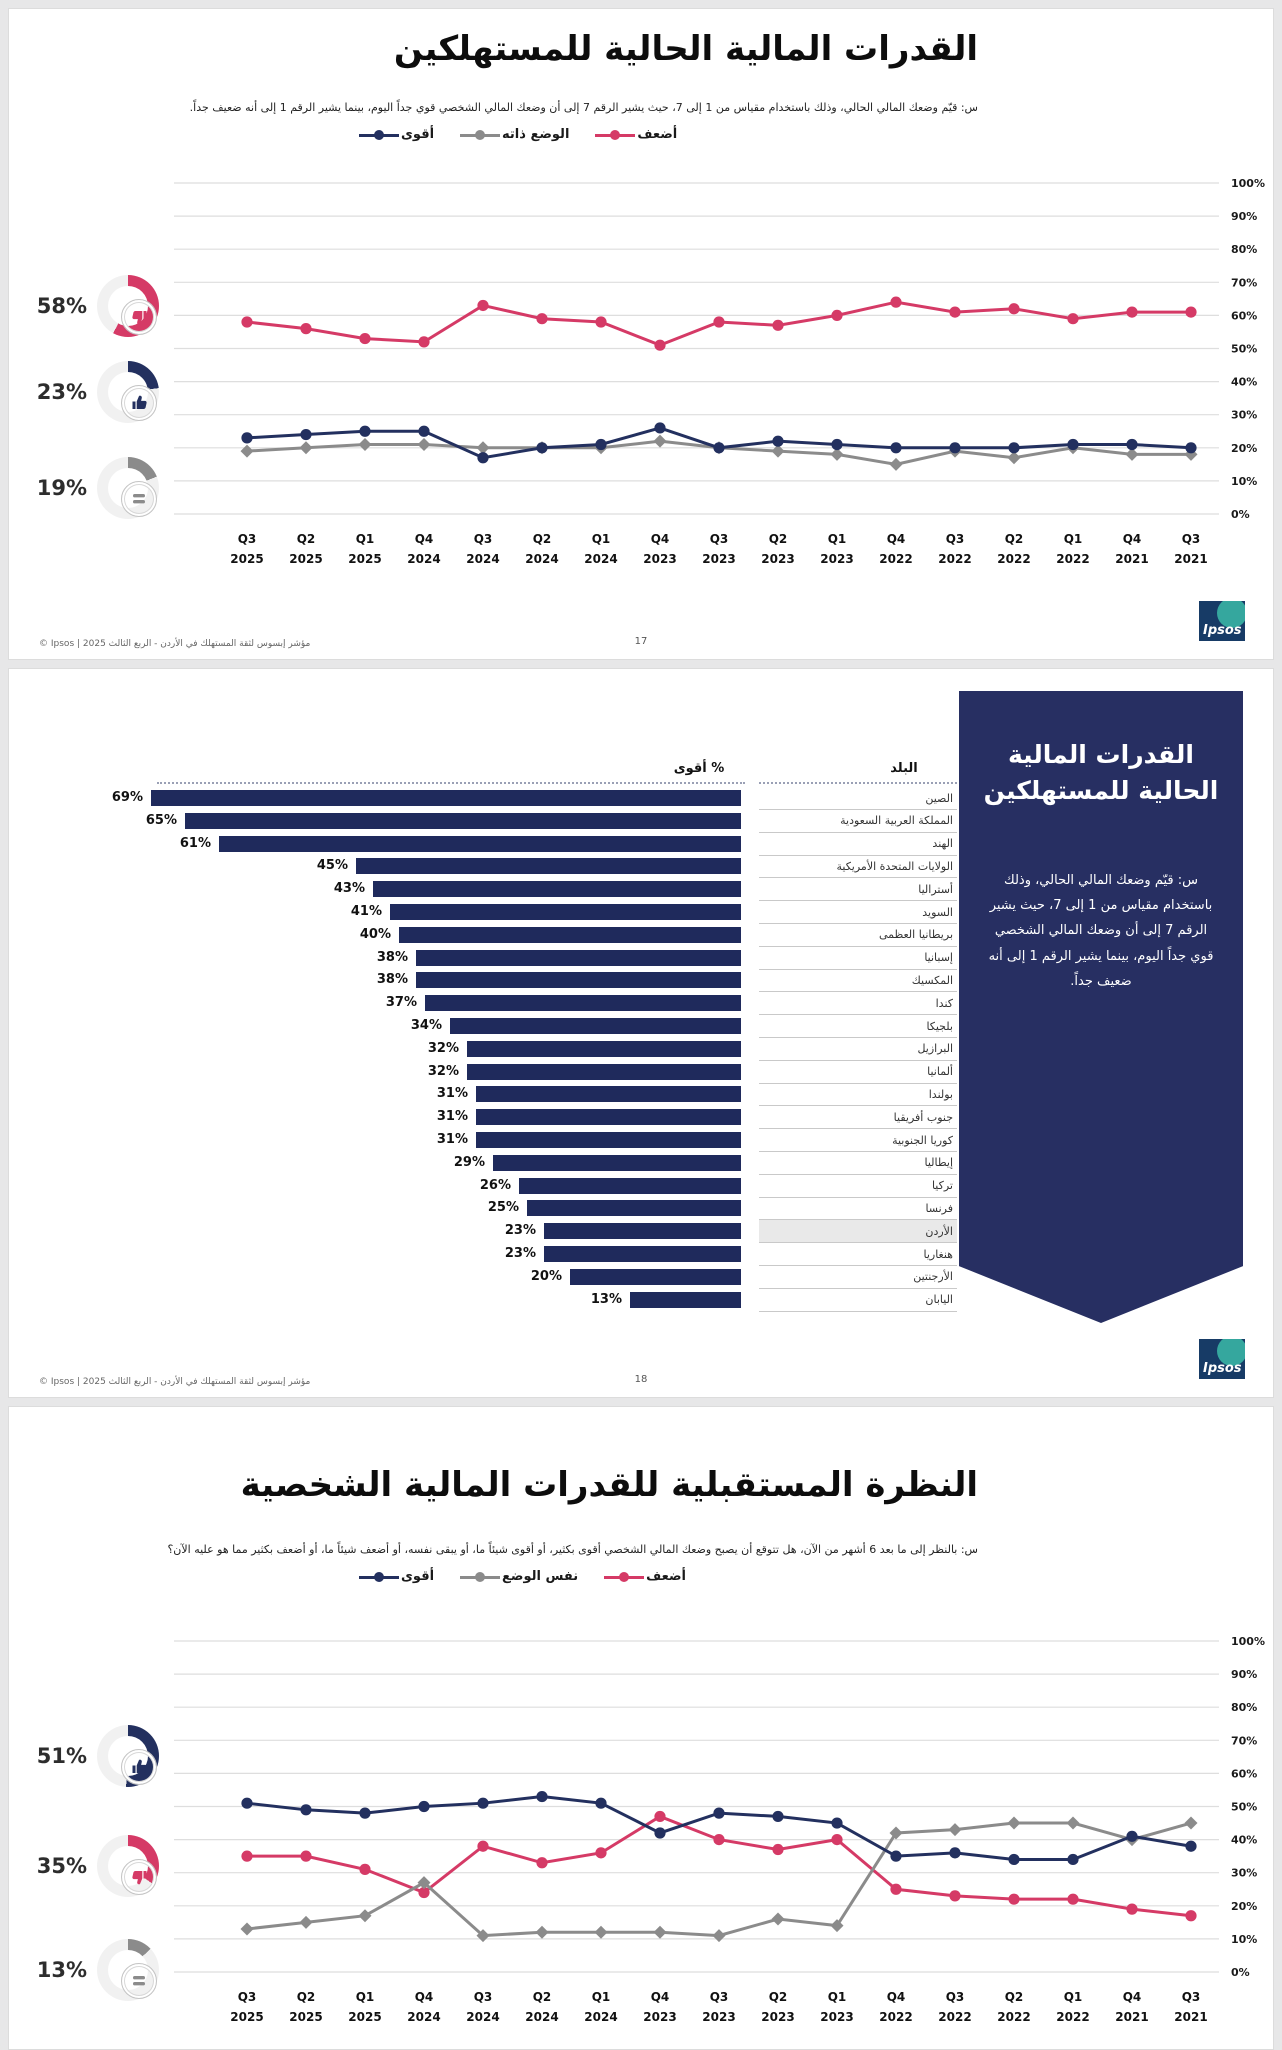 The height and width of the screenshot is (2050, 1282). What do you see at coordinates (858, 844) in the screenshot?
I see `country-label: الهند` at bounding box center [858, 844].